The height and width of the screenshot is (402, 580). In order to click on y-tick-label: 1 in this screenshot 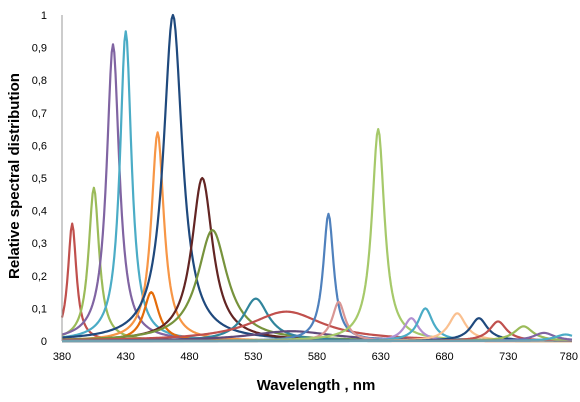, I will do `click(44, 16)`.